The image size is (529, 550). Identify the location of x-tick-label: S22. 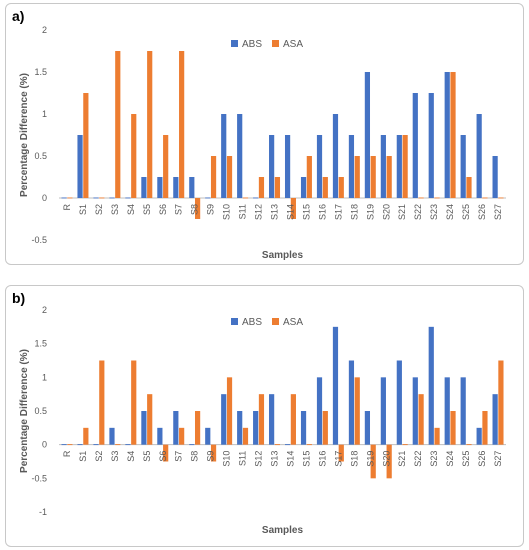
(418, 212).